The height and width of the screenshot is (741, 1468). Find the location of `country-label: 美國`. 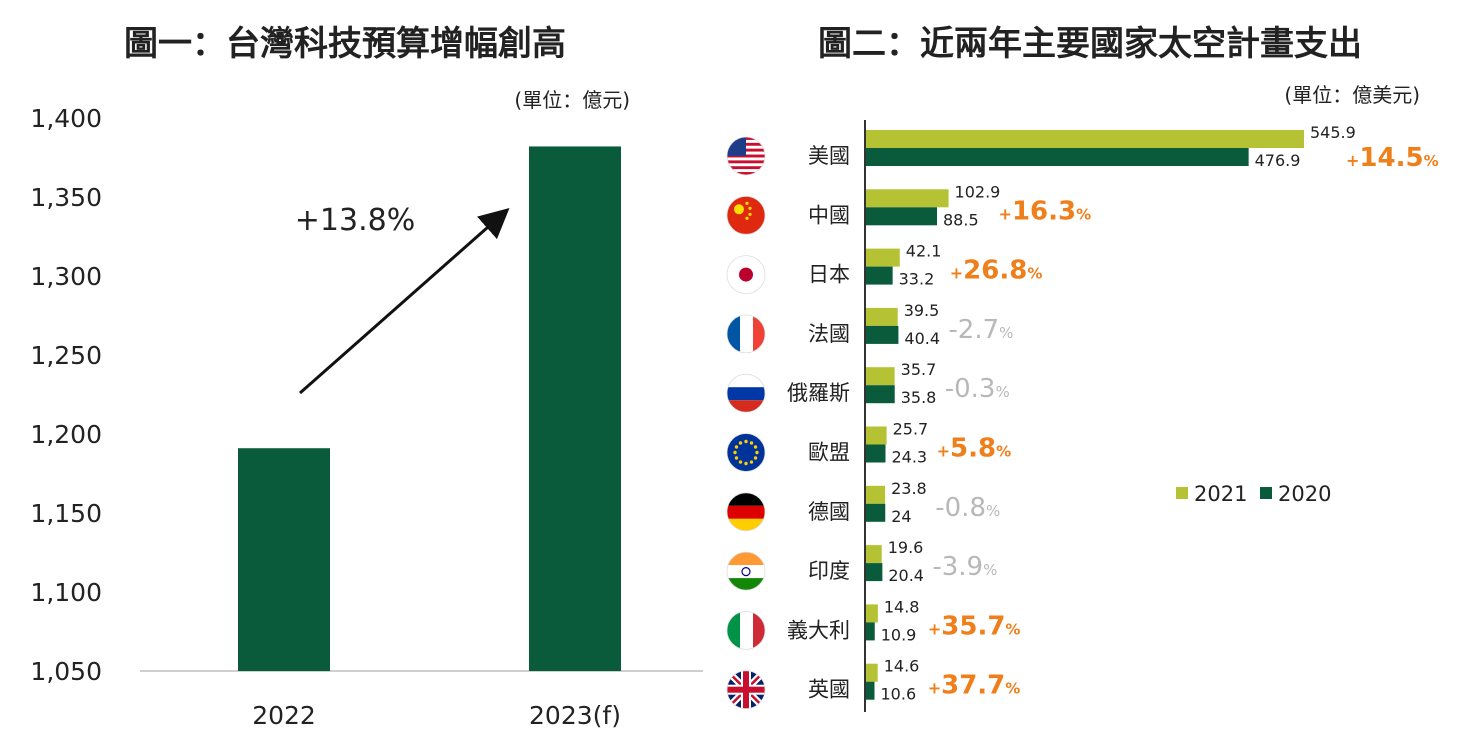

country-label: 美國 is located at coordinates (829, 156).